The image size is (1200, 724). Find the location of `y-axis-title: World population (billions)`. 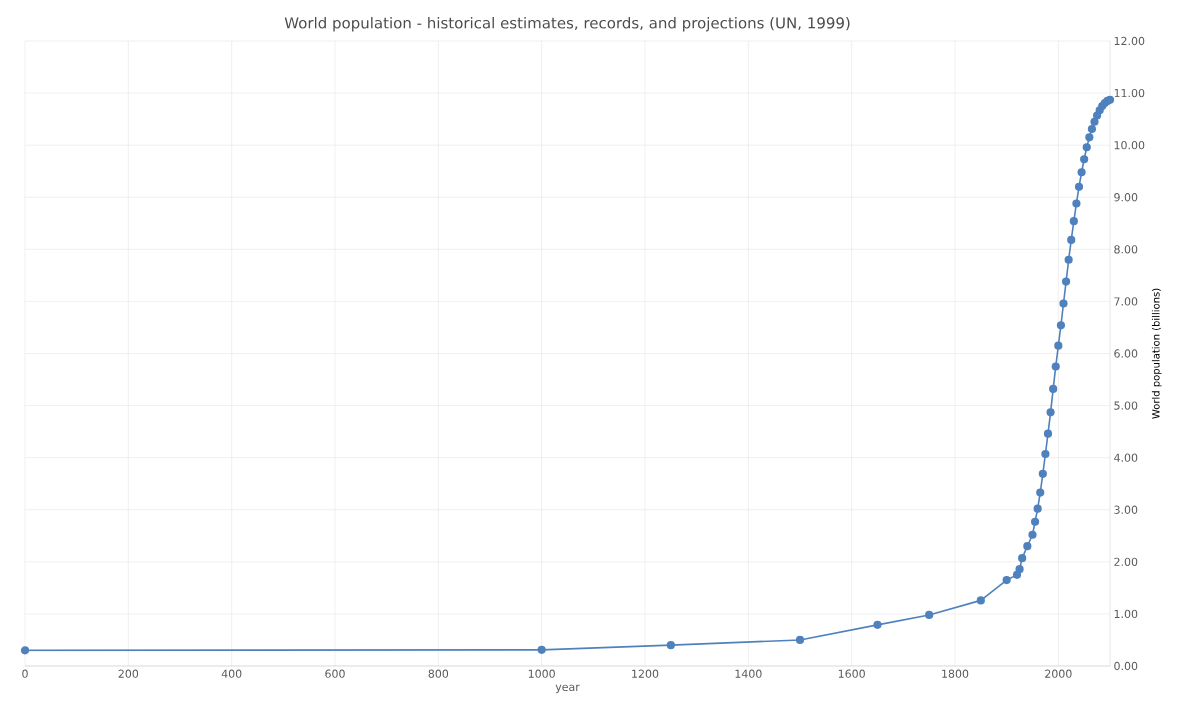

y-axis-title: World population (billions) is located at coordinates (1156, 353).